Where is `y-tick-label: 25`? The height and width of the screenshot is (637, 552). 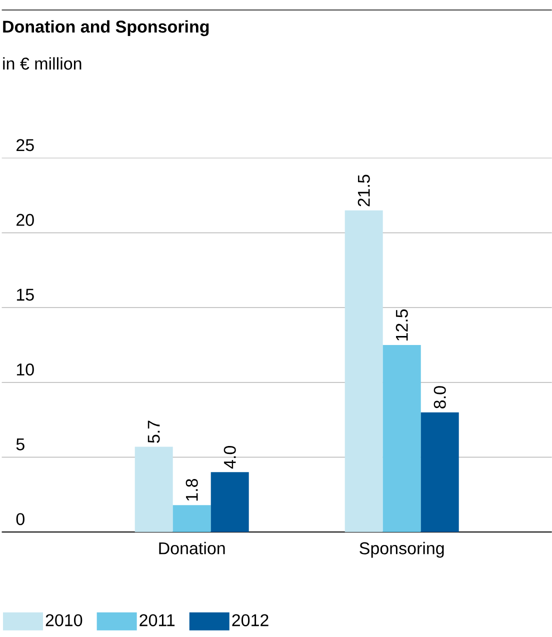
y-tick-label: 25 is located at coordinates (25, 145).